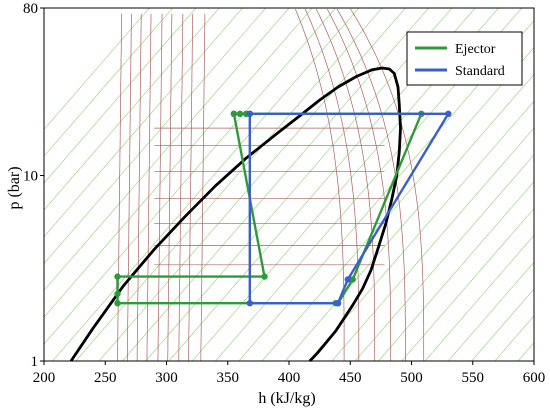 This screenshot has height=413, width=550. What do you see at coordinates (350, 378) in the screenshot?
I see `x-tick-label: 450` at bounding box center [350, 378].